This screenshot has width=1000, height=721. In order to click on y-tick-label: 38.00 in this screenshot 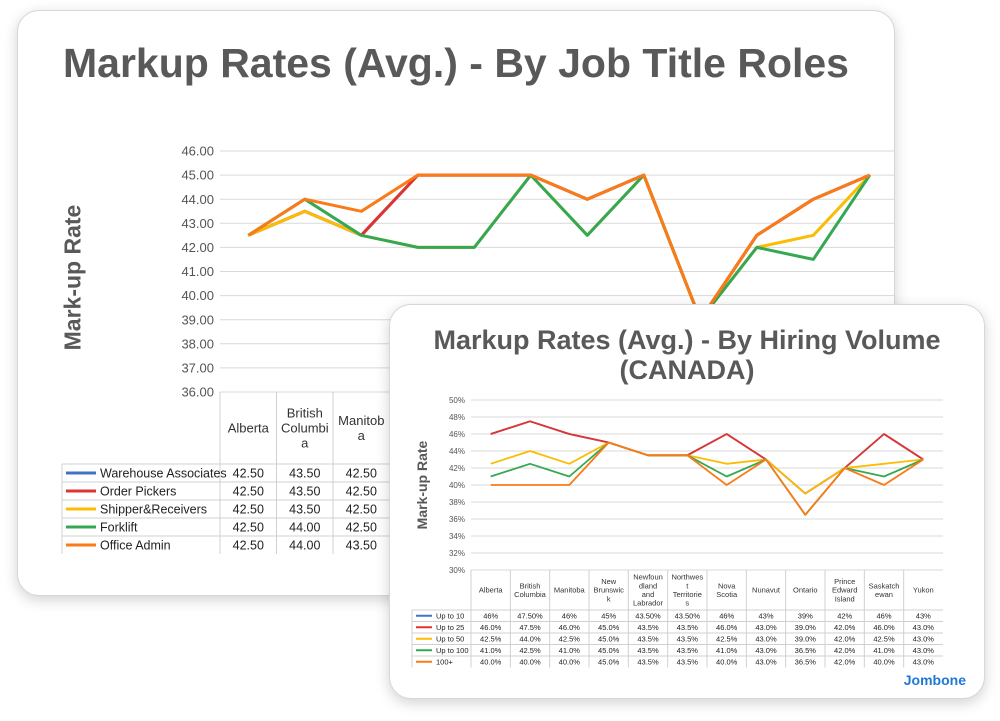, I will do `click(197, 343)`.